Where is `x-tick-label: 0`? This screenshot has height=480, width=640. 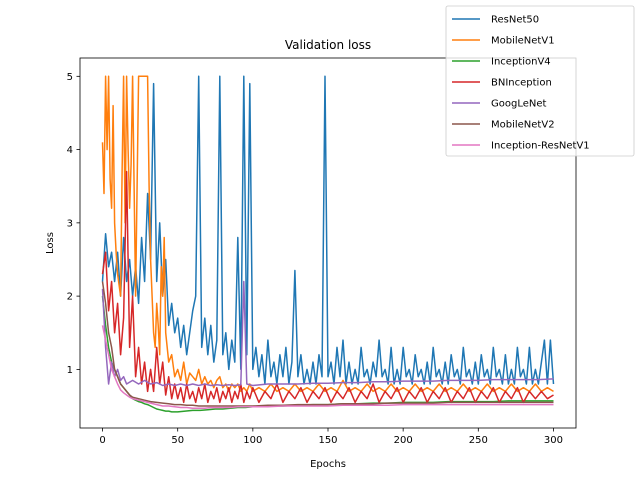 x-tick-label: 0 is located at coordinates (102, 440).